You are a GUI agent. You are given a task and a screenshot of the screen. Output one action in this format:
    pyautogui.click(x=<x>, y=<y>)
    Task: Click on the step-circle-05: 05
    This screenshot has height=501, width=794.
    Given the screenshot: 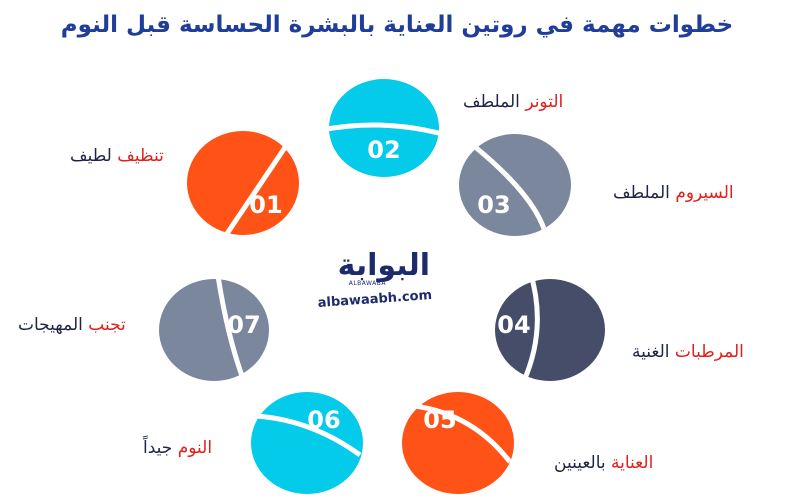 What is the action you would take?
    pyautogui.click(x=458, y=443)
    